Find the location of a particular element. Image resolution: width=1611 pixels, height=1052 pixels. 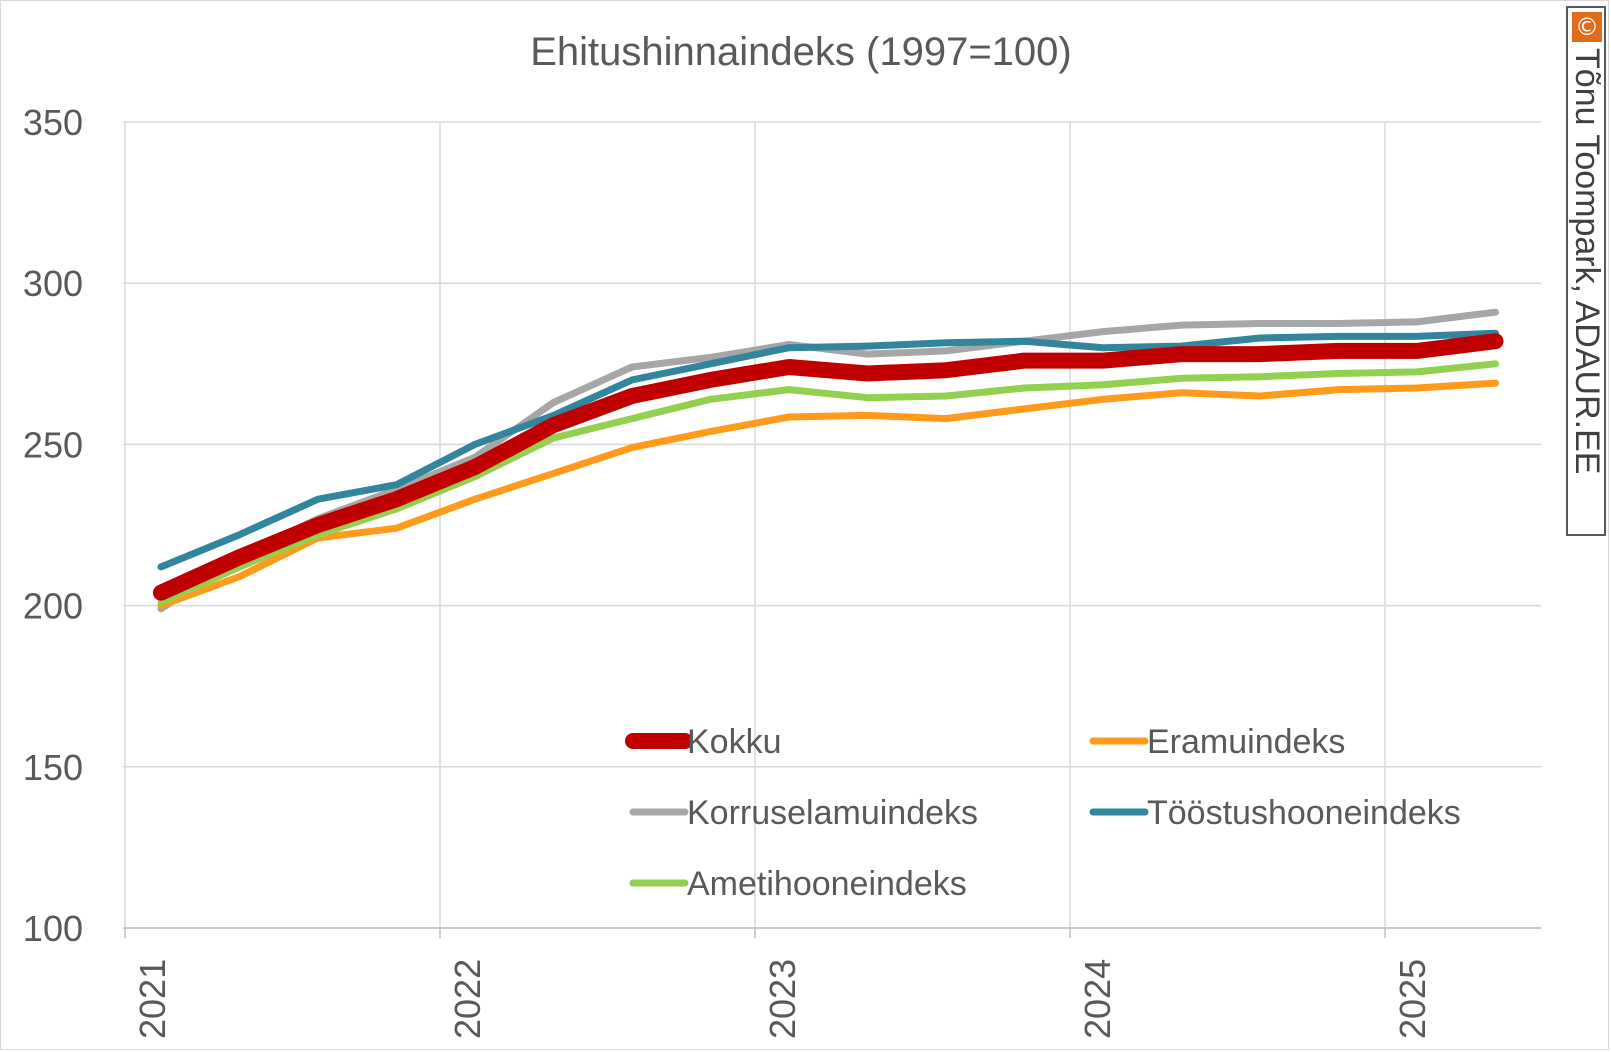

x-tick-label: 2022 is located at coordinates (467, 999).